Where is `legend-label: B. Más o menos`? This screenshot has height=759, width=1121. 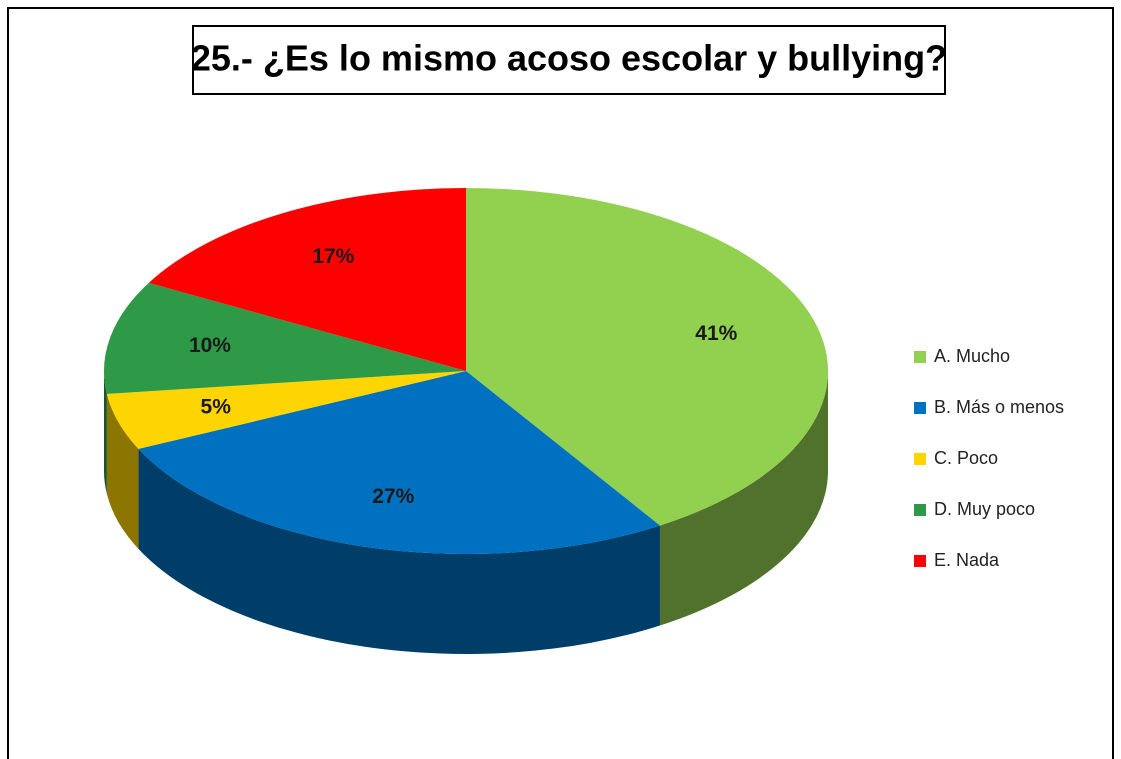 legend-label: B. Más o menos is located at coordinates (999, 407).